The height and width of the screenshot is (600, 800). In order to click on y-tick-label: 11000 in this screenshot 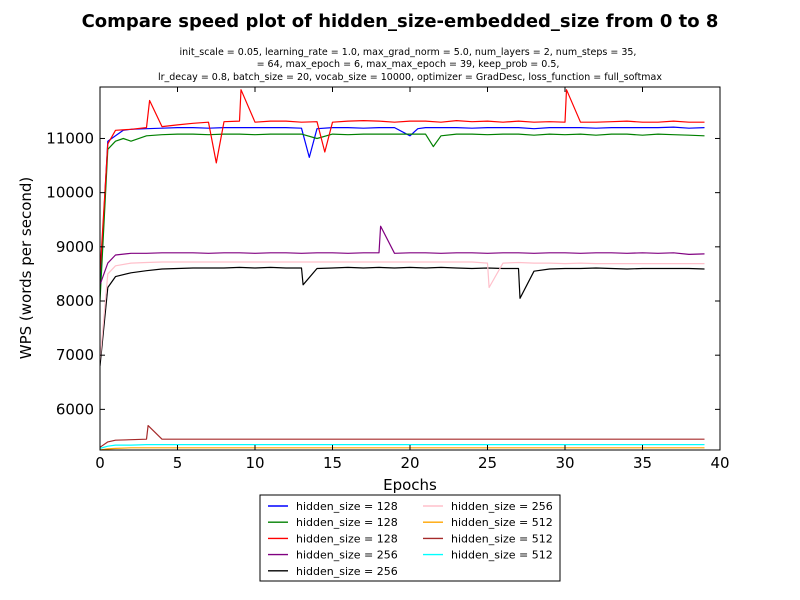, I will do `click(70, 138)`.